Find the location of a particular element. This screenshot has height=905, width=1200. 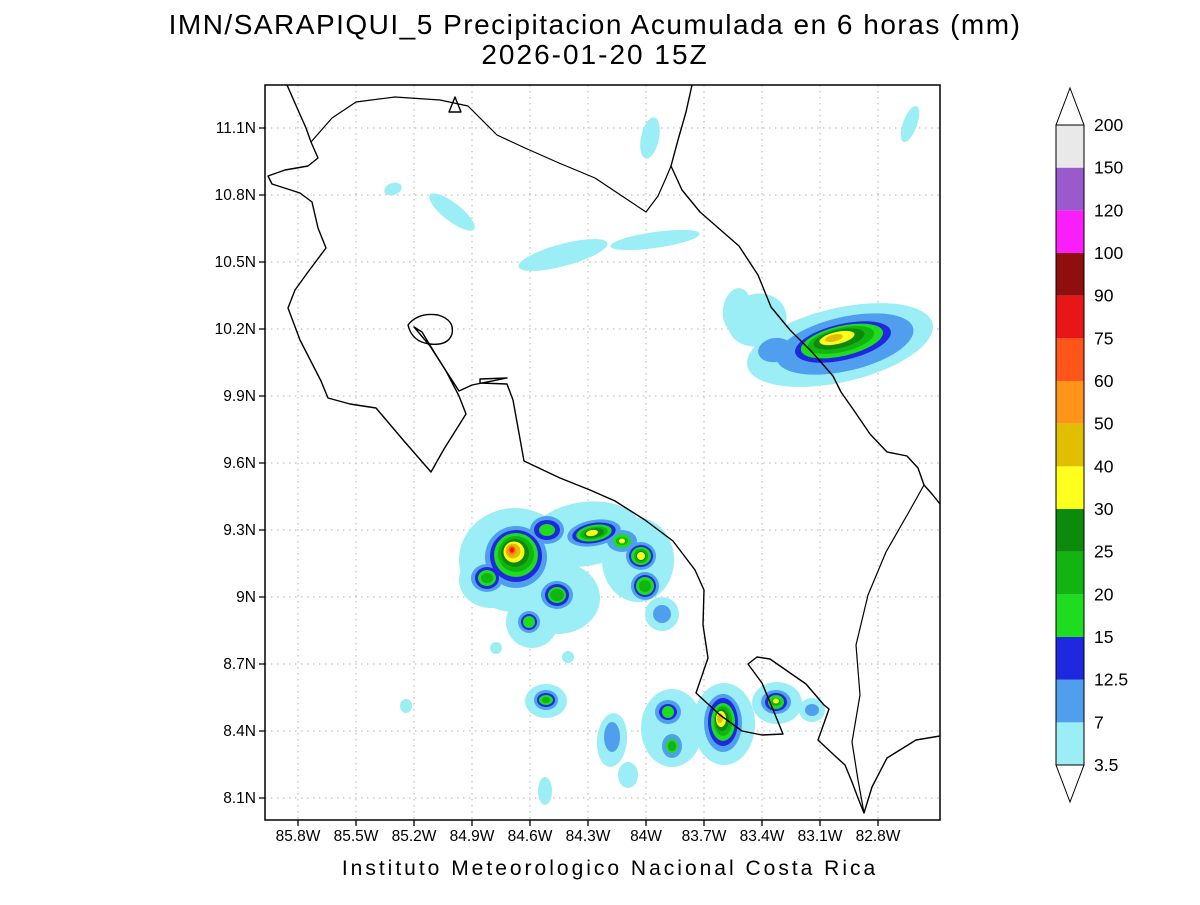

colorbar-label: 30 is located at coordinates (1104, 509).